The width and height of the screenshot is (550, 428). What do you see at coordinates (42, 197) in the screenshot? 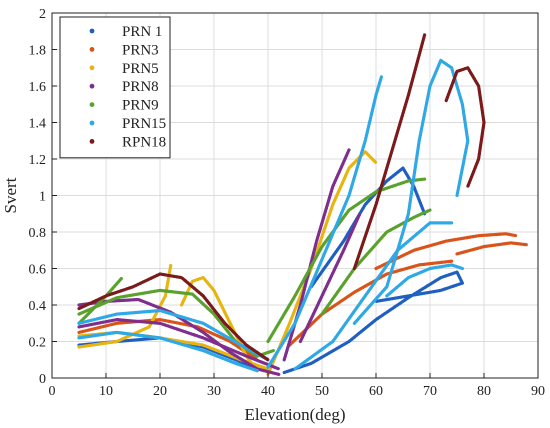
I see `y-tick-label: 1` at bounding box center [42, 197].